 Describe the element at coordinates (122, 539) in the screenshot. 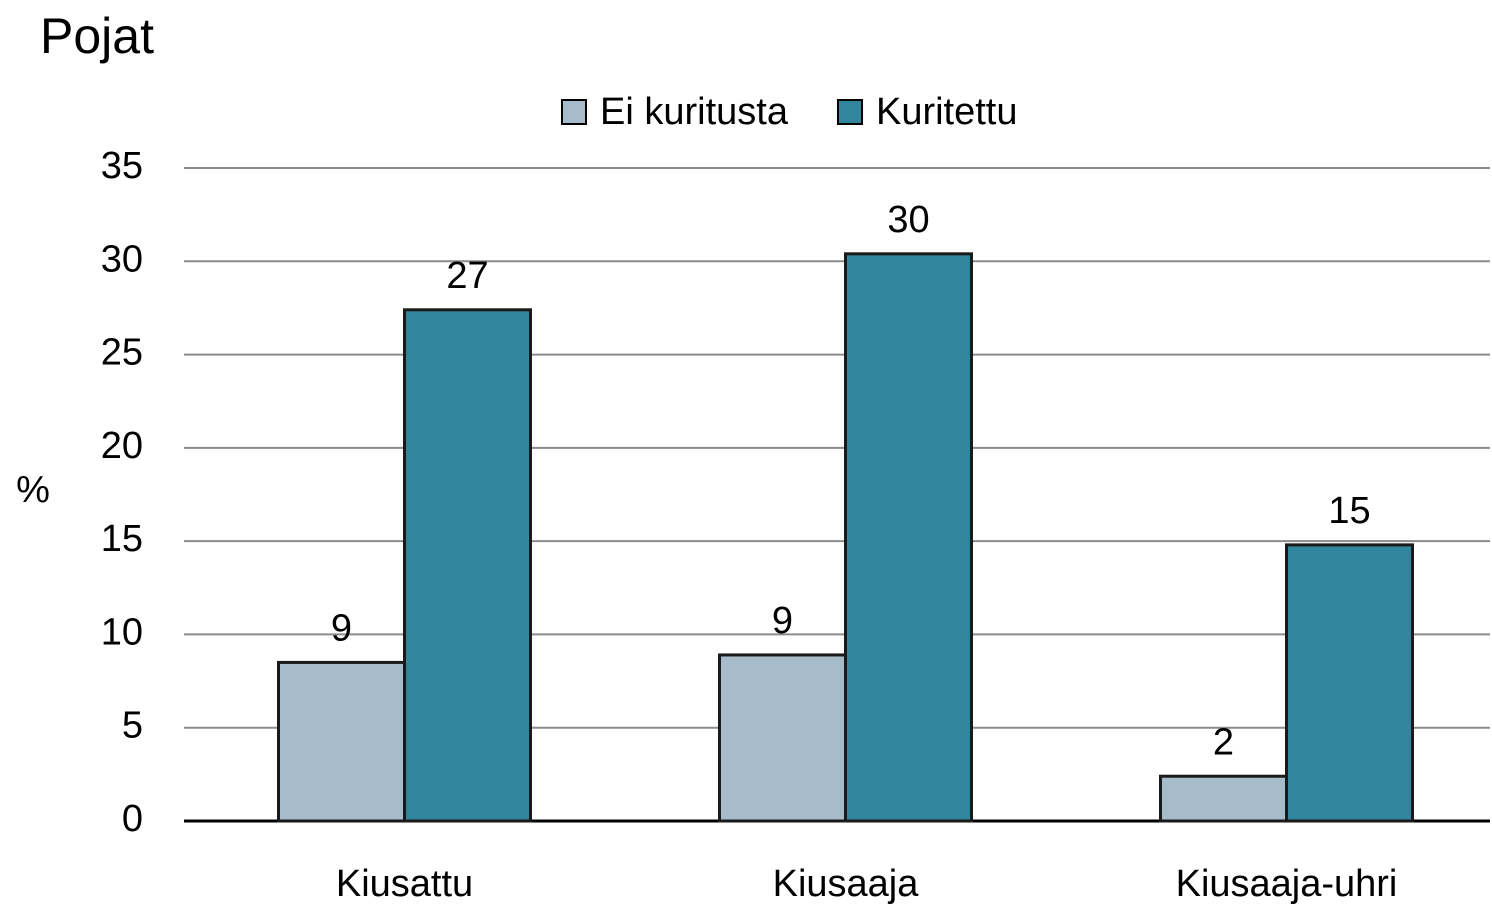

I see `y-tick-label: 15` at that location.